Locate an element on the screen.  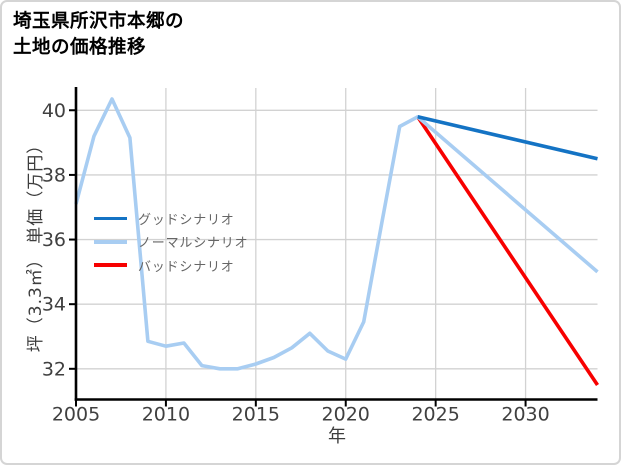
legend-item-0: グッドシナリオ is located at coordinates (171, 218).